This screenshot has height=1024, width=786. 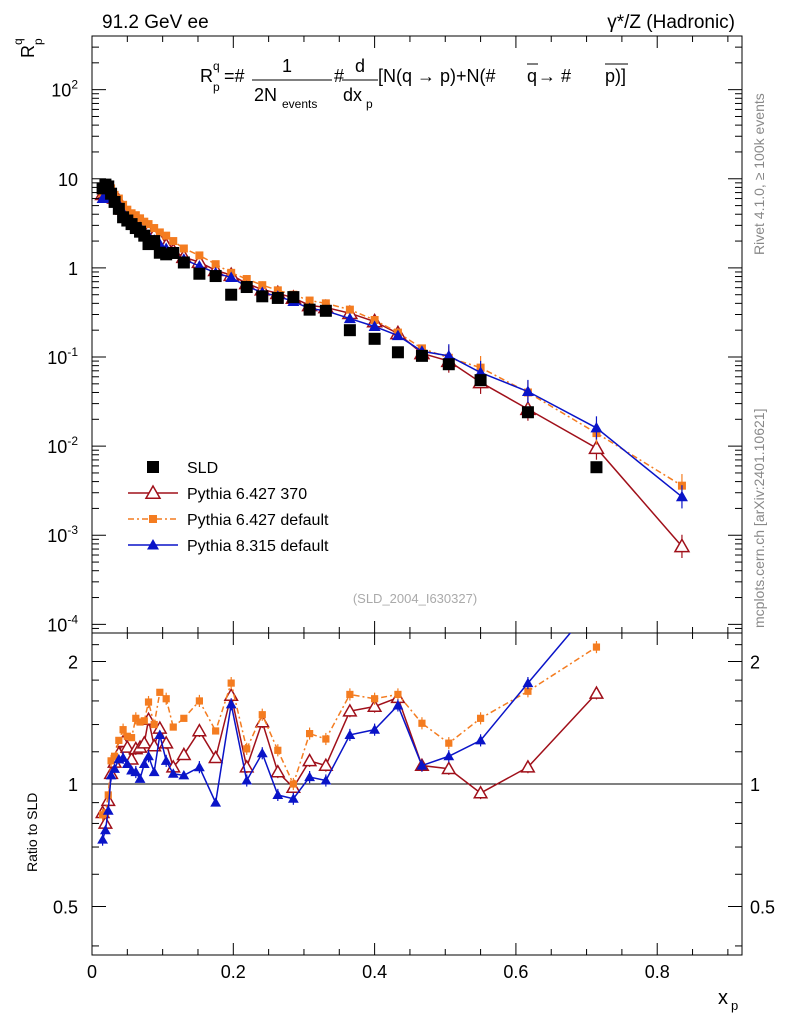 I want to click on svg-text: R, so click(x=206, y=76).